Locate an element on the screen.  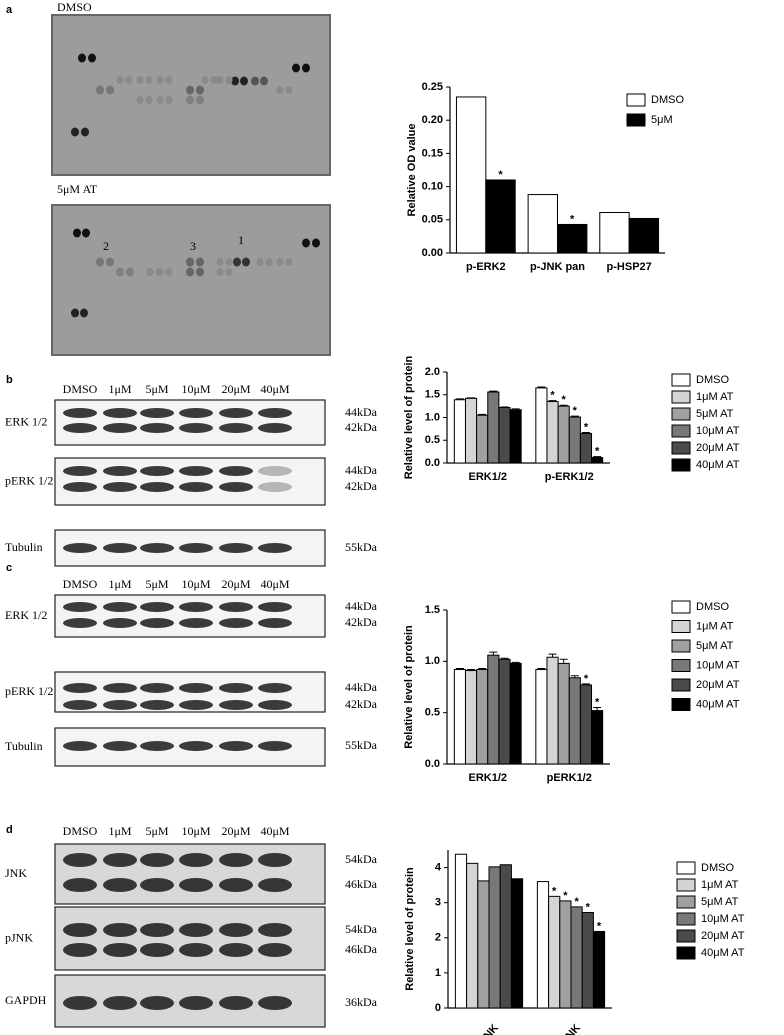
spot-label: 1 is located at coordinates (241, 240).